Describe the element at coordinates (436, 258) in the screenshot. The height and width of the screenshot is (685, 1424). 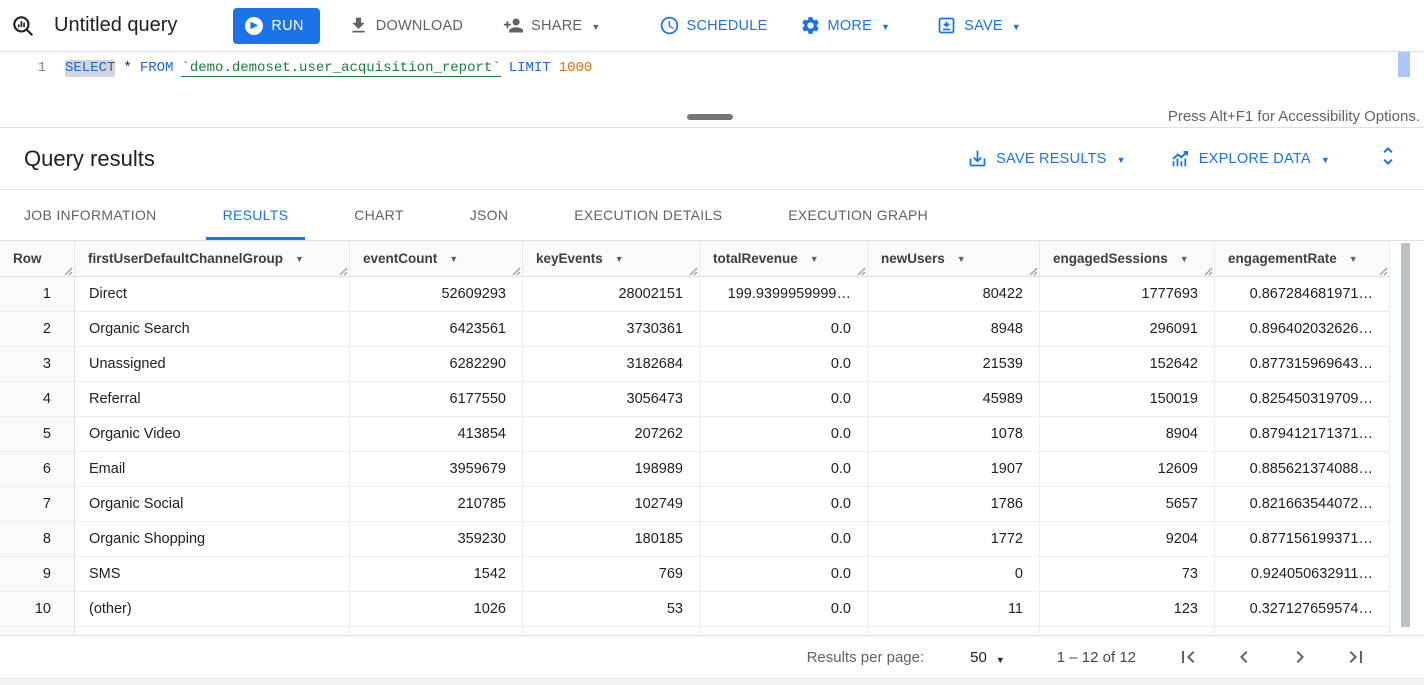
I see `column-header-eventcount: eventCount ▼` at that location.